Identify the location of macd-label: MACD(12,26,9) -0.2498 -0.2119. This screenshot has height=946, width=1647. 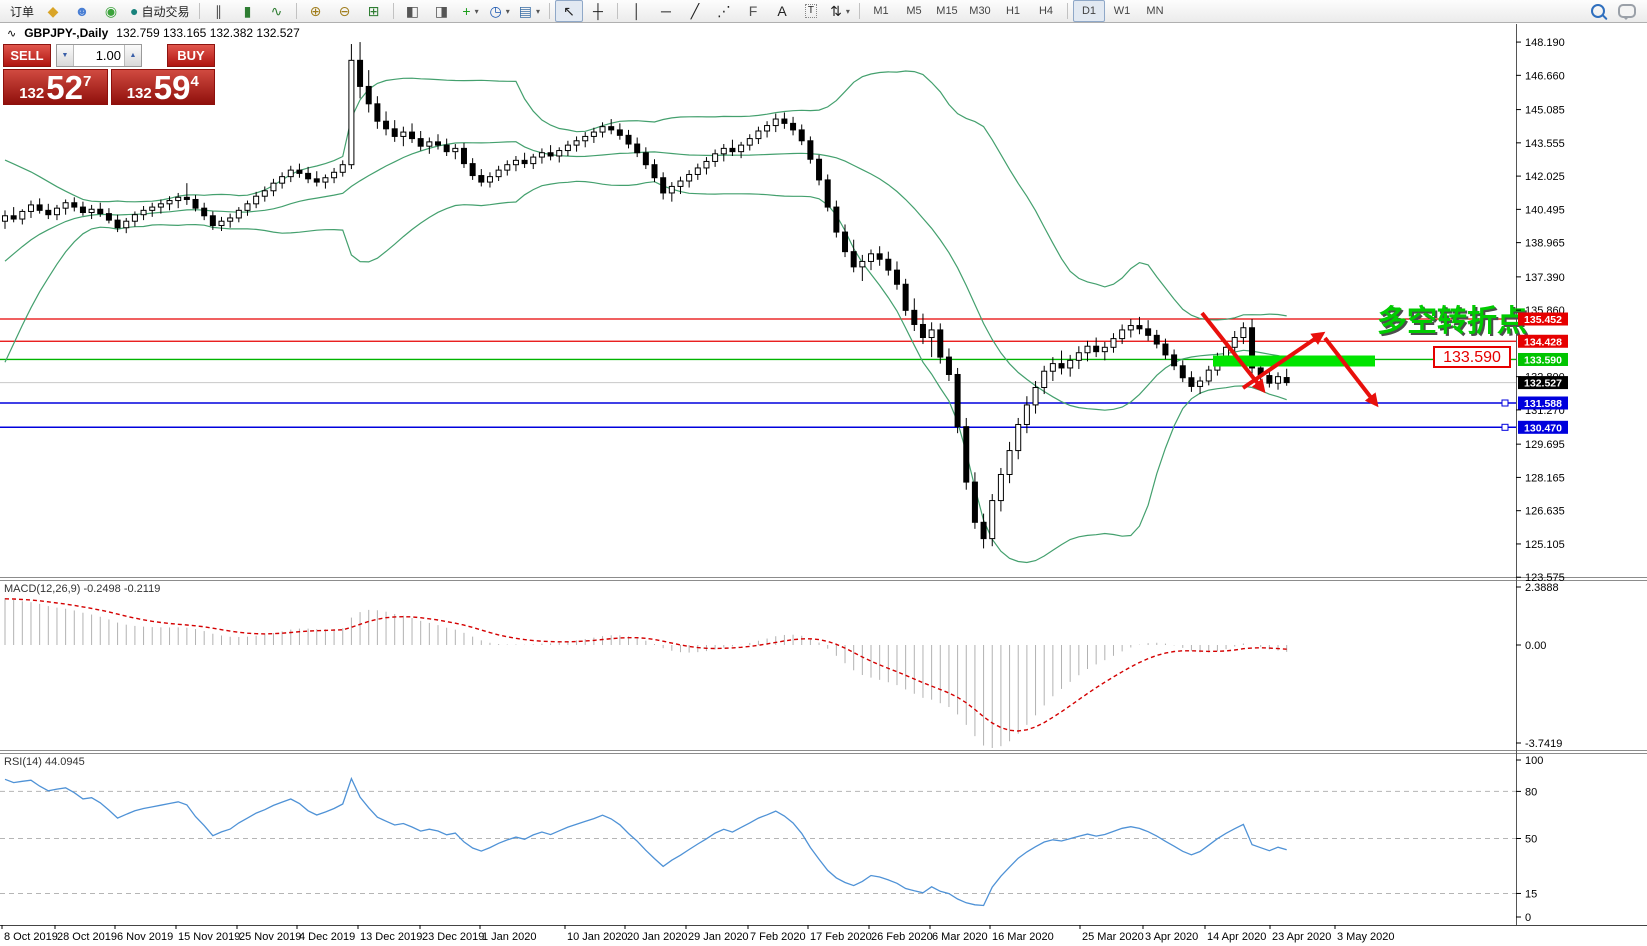
(82, 589).